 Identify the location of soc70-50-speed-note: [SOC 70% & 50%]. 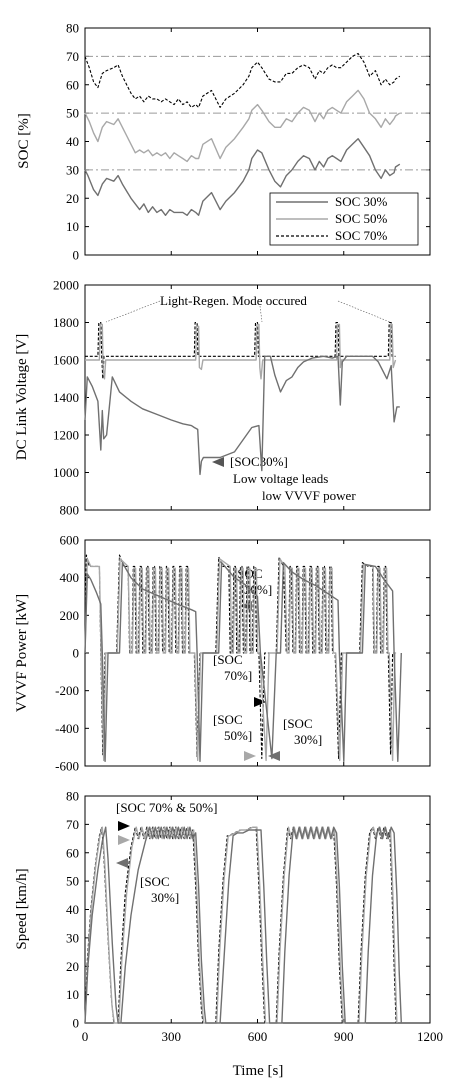
(166, 807).